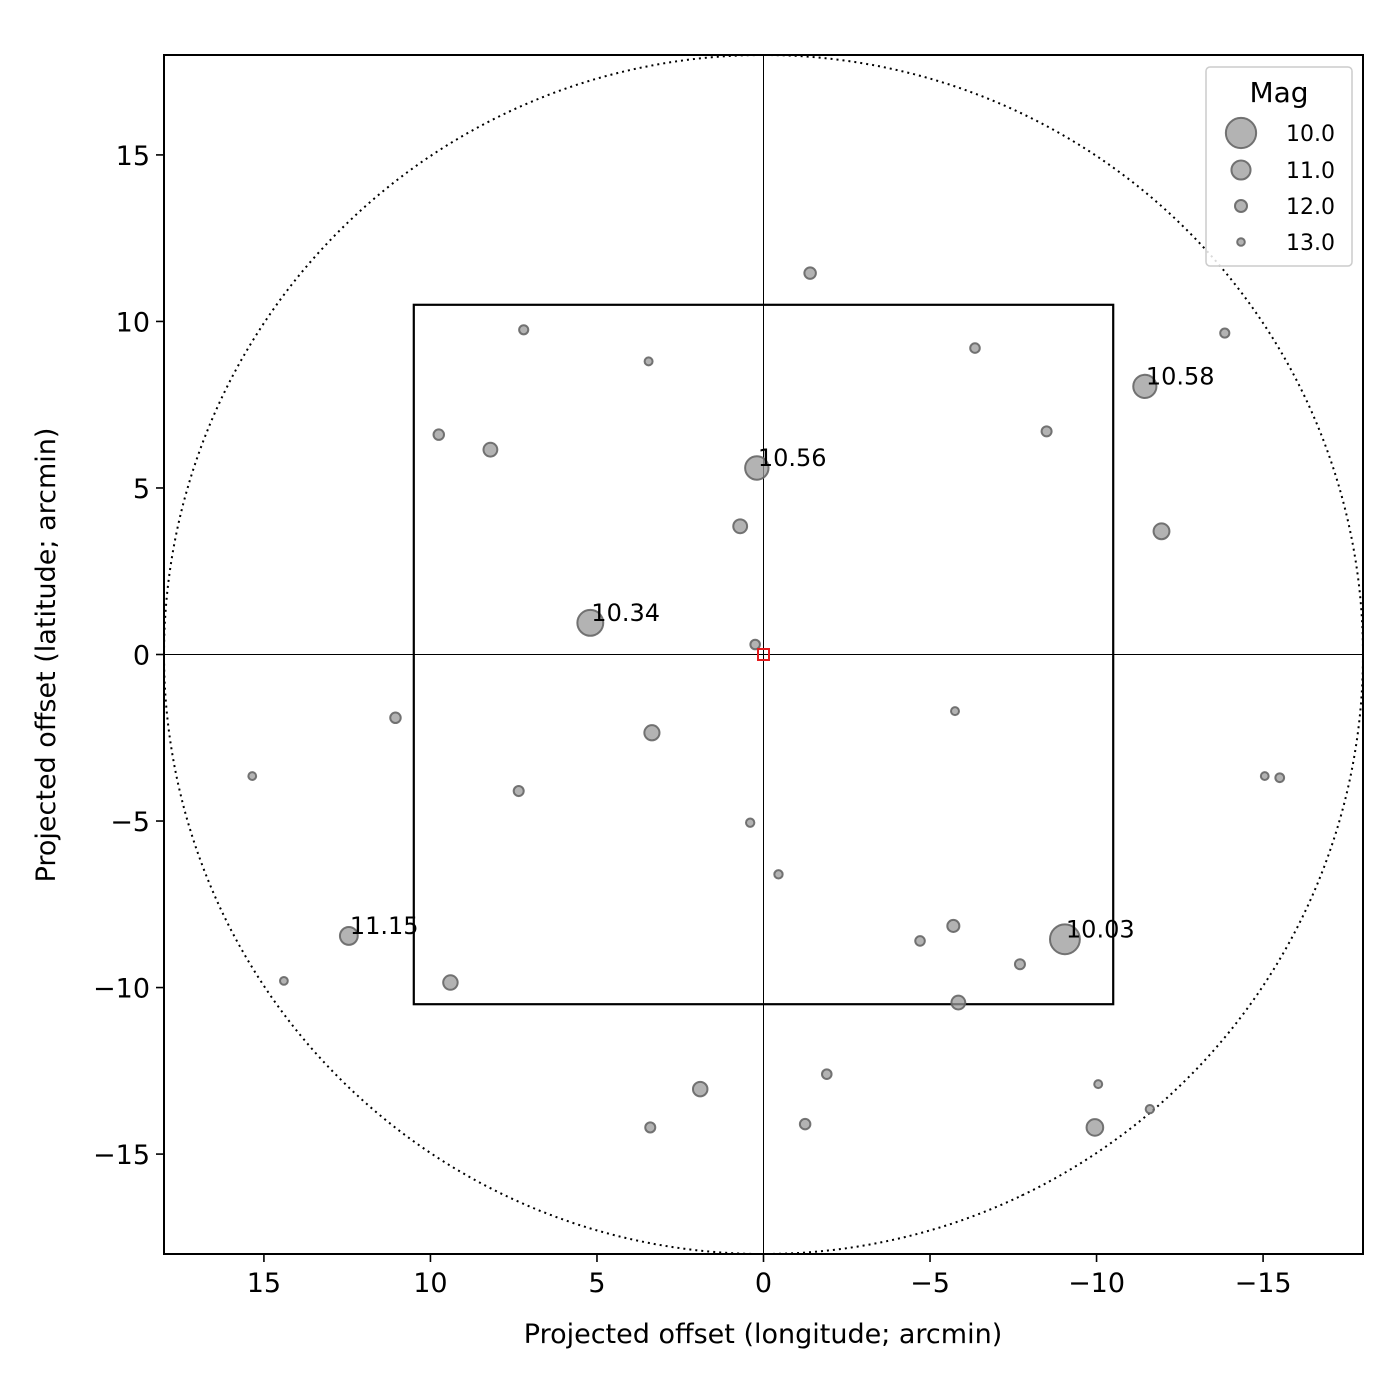 The width and height of the screenshot is (1400, 1400). I want to click on star-mag-label: 10.34, so click(625, 613).